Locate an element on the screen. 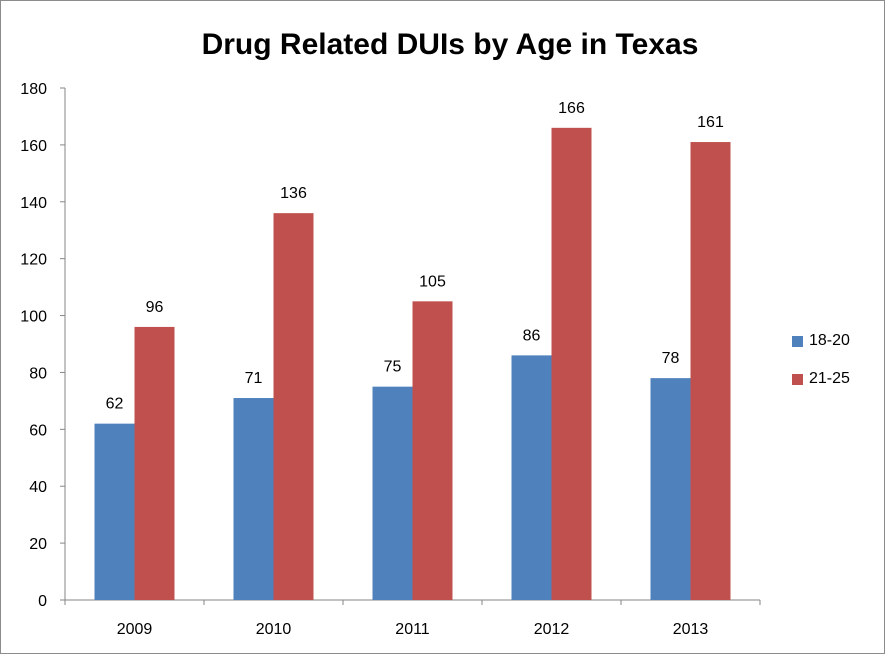  data-label-18-20-2012: 86 is located at coordinates (532, 335).